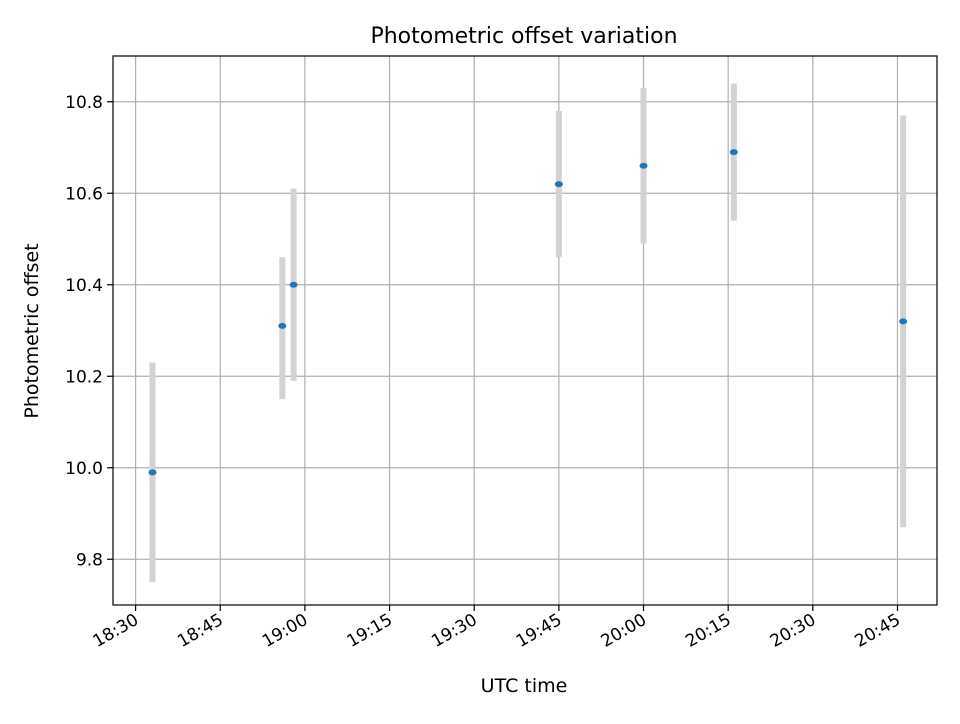 This screenshot has width=960, height=724. I want to click on y-tick-label: 9.8, so click(89, 560).